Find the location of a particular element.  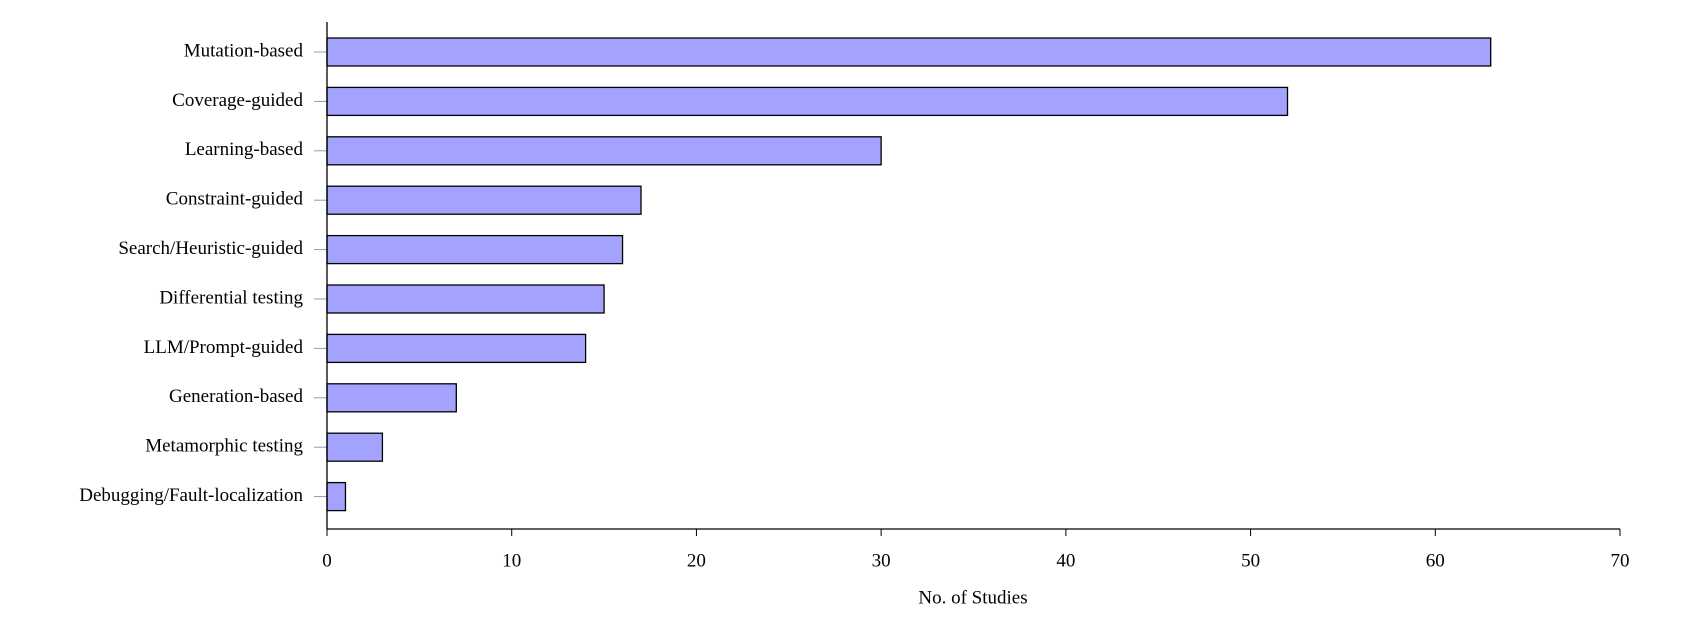

x-tick-label: 10 is located at coordinates (511, 560).